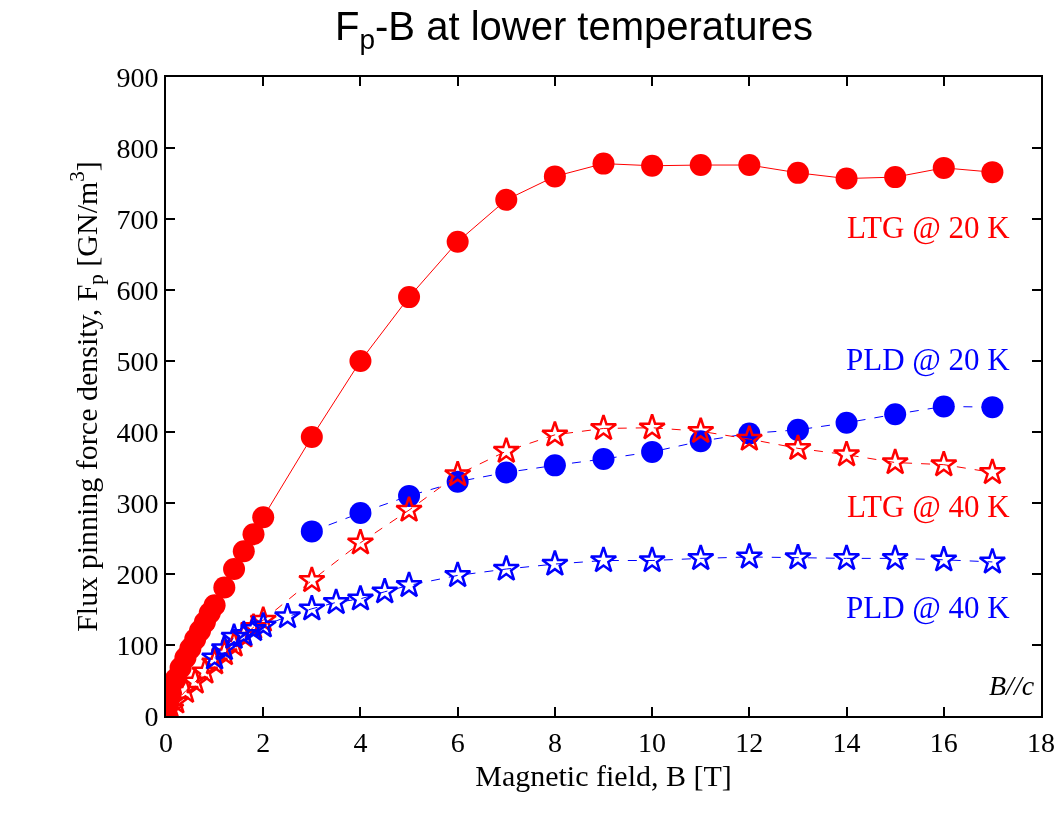 Image resolution: width=1063 pixels, height=822 pixels. Describe the element at coordinates (151, 716) in the screenshot. I see `y-tick-label: 0` at that location.